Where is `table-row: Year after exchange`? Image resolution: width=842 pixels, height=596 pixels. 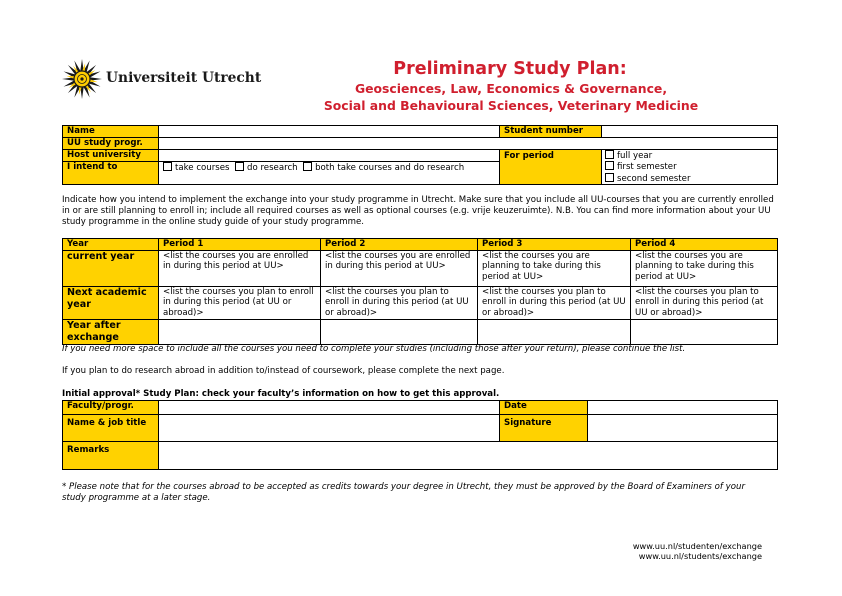
table-row: Year after exchange is located at coordinates (420, 331).